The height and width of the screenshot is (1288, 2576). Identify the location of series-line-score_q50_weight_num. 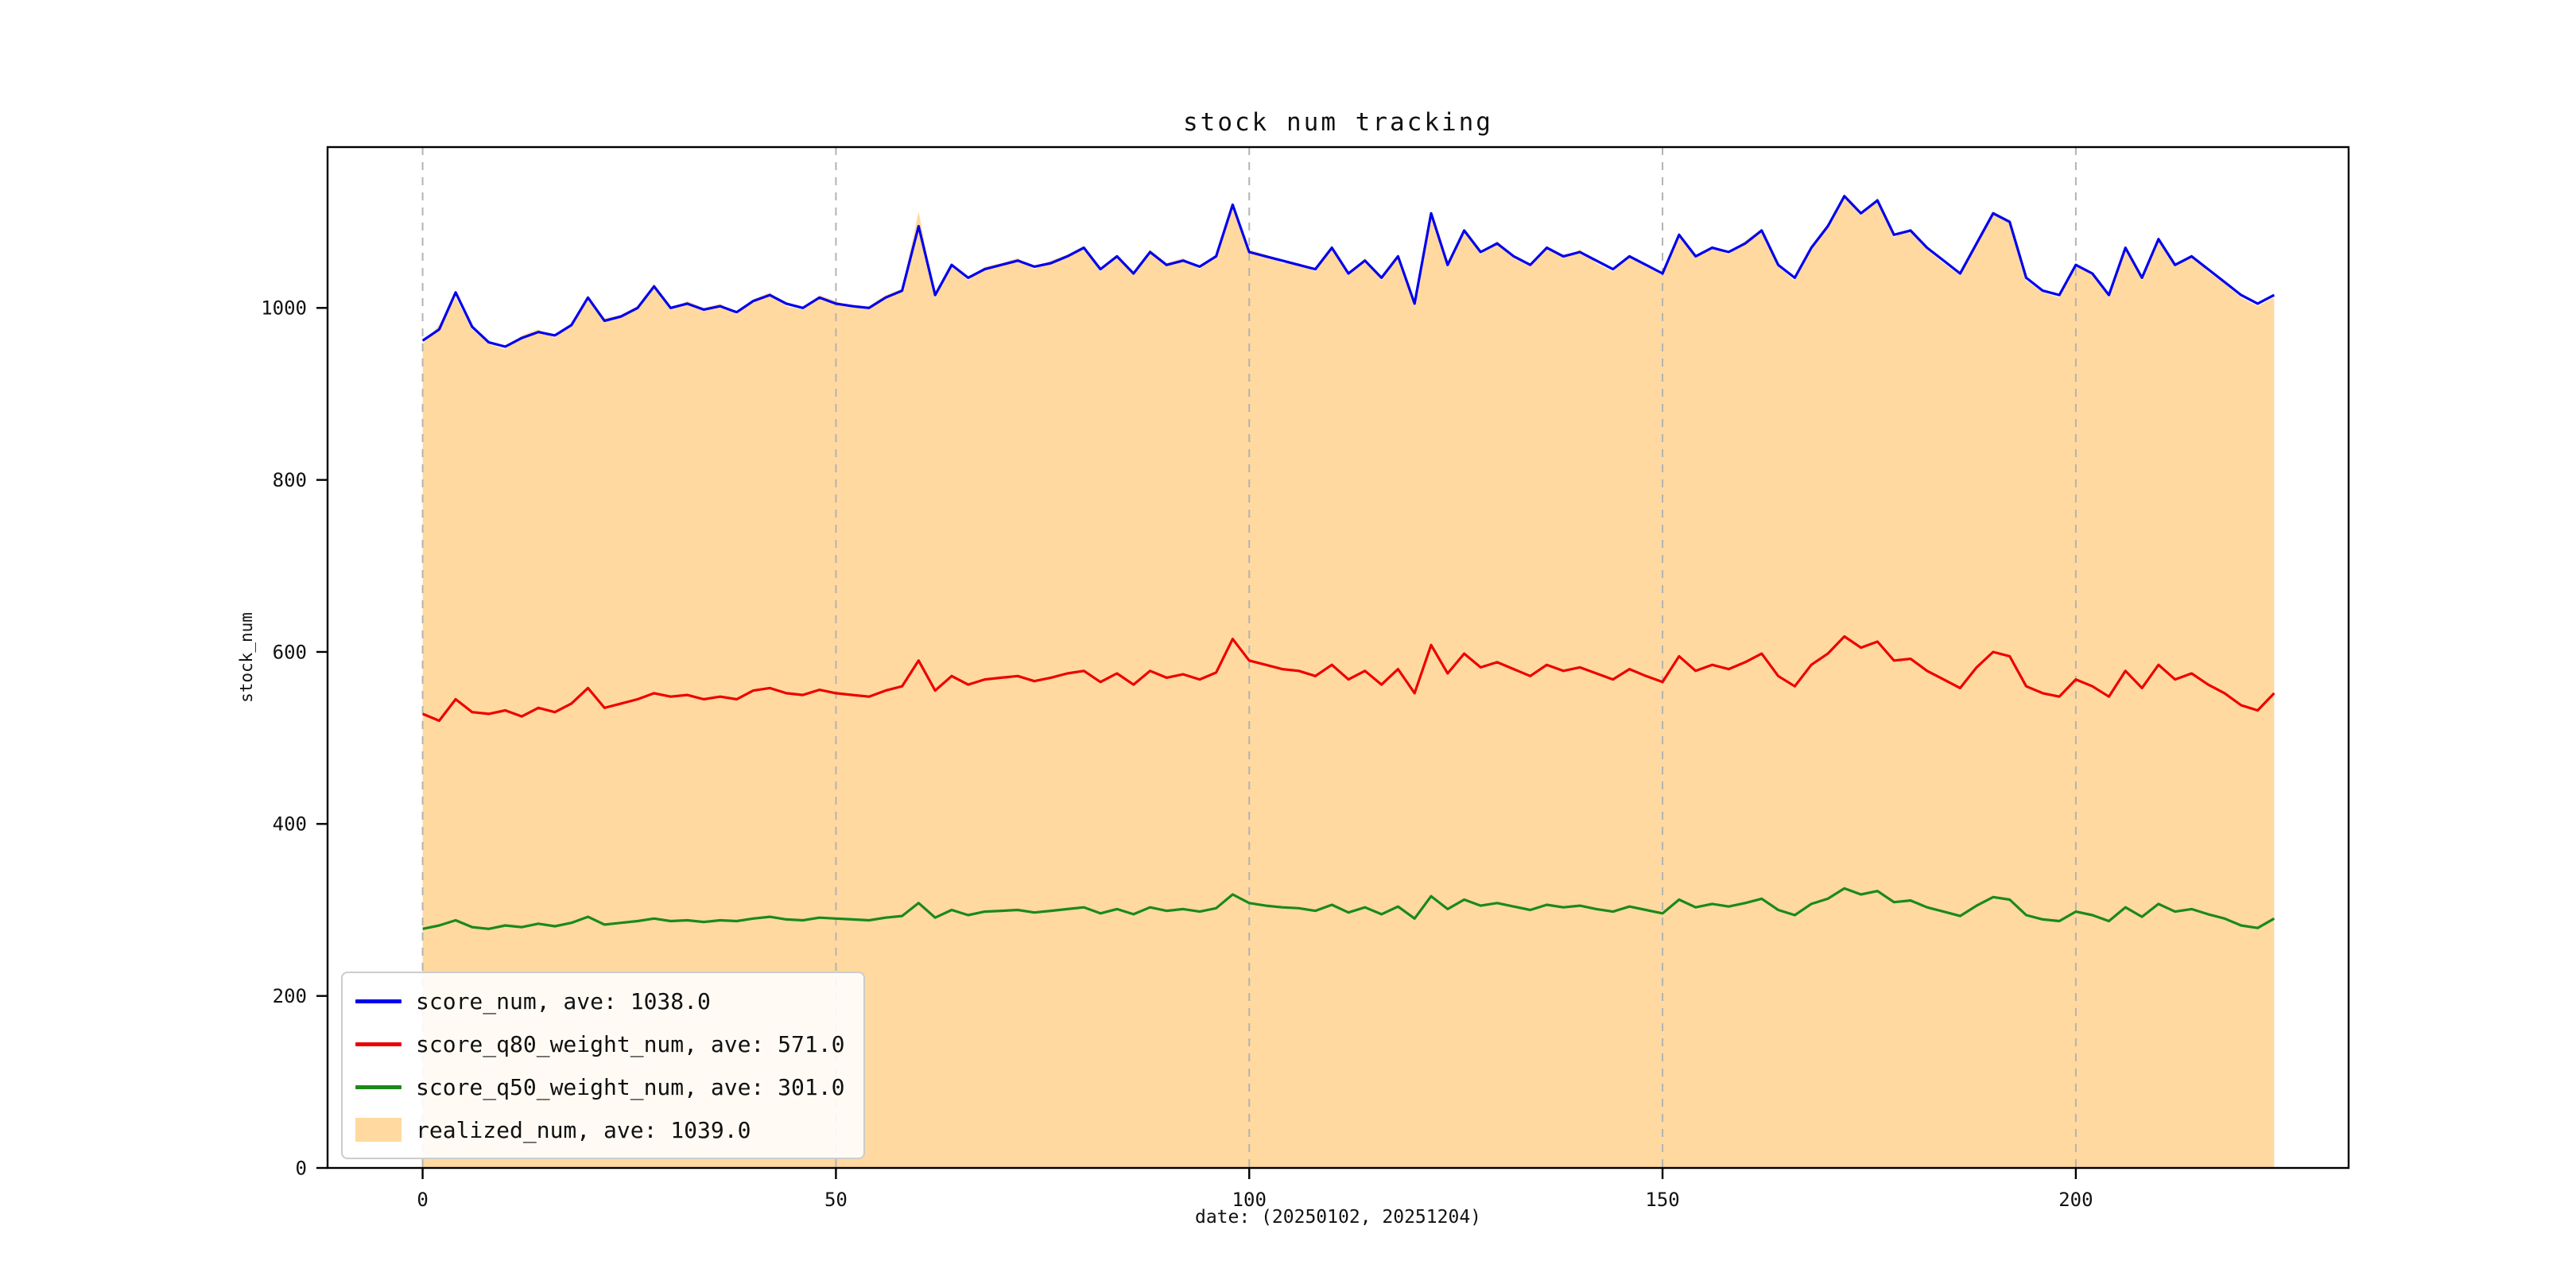
(1348, 908).